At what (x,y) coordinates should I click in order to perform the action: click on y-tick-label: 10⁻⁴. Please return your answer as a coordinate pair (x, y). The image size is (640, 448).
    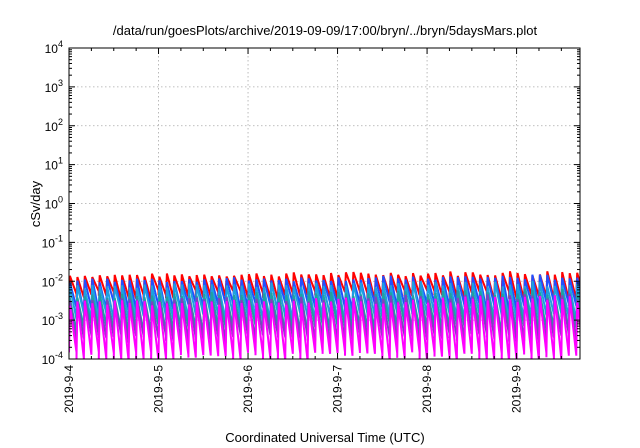
    Looking at the image, I should click on (52, 358).